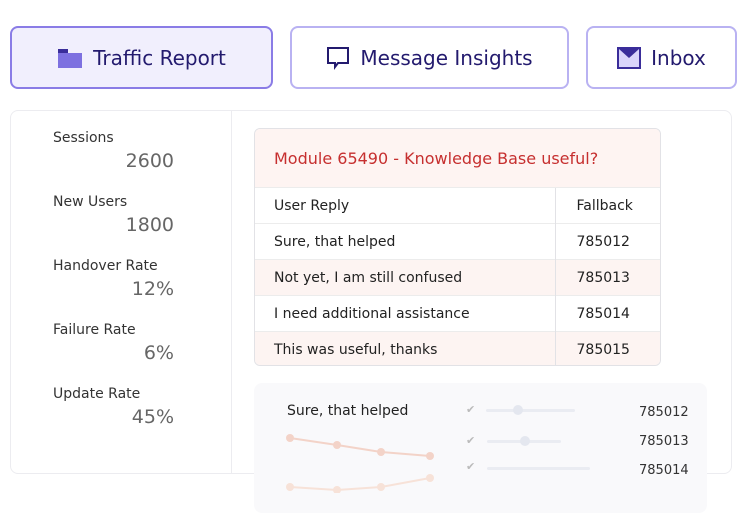 The height and width of the screenshot is (513, 750). What do you see at coordinates (664, 470) in the screenshot?
I see `fallback-id: 785014` at bounding box center [664, 470].